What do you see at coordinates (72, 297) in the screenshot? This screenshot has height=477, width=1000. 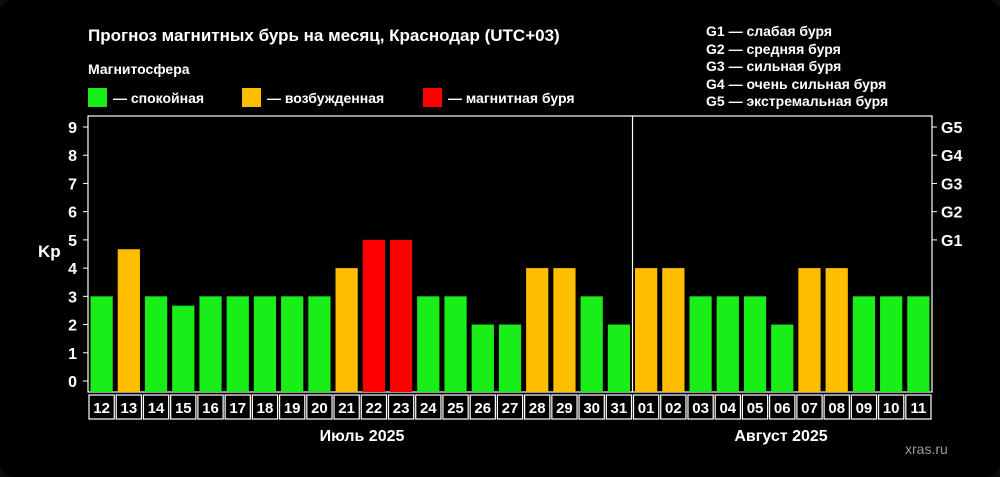 I see `y-tick-label: 3` at bounding box center [72, 297].